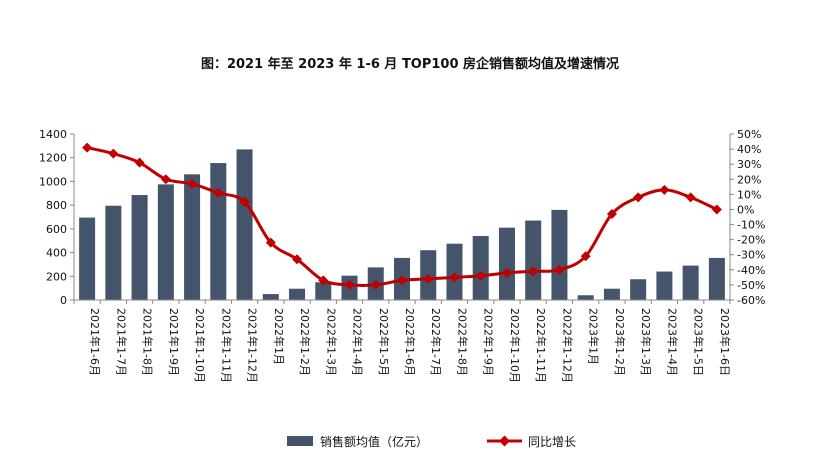  What do you see at coordinates (749, 194) in the screenshot?
I see `y-right-tick-label: 10%` at bounding box center [749, 194].